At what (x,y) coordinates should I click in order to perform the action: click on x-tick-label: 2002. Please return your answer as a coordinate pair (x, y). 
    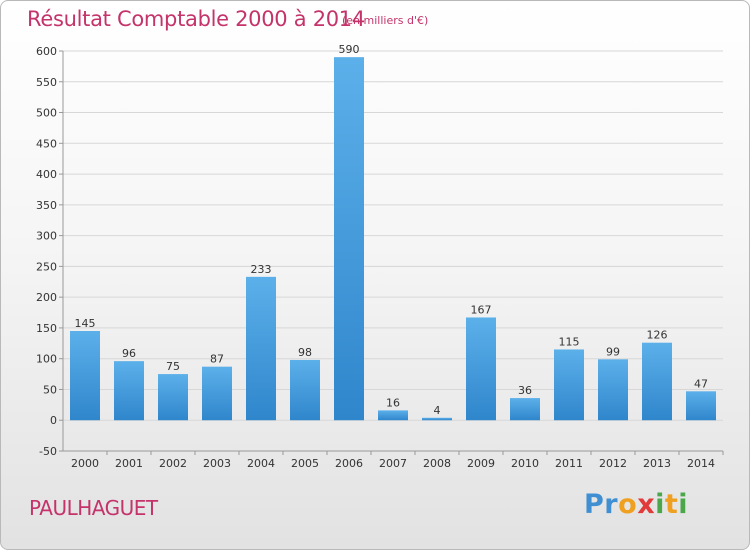
    Looking at the image, I should click on (173, 463).